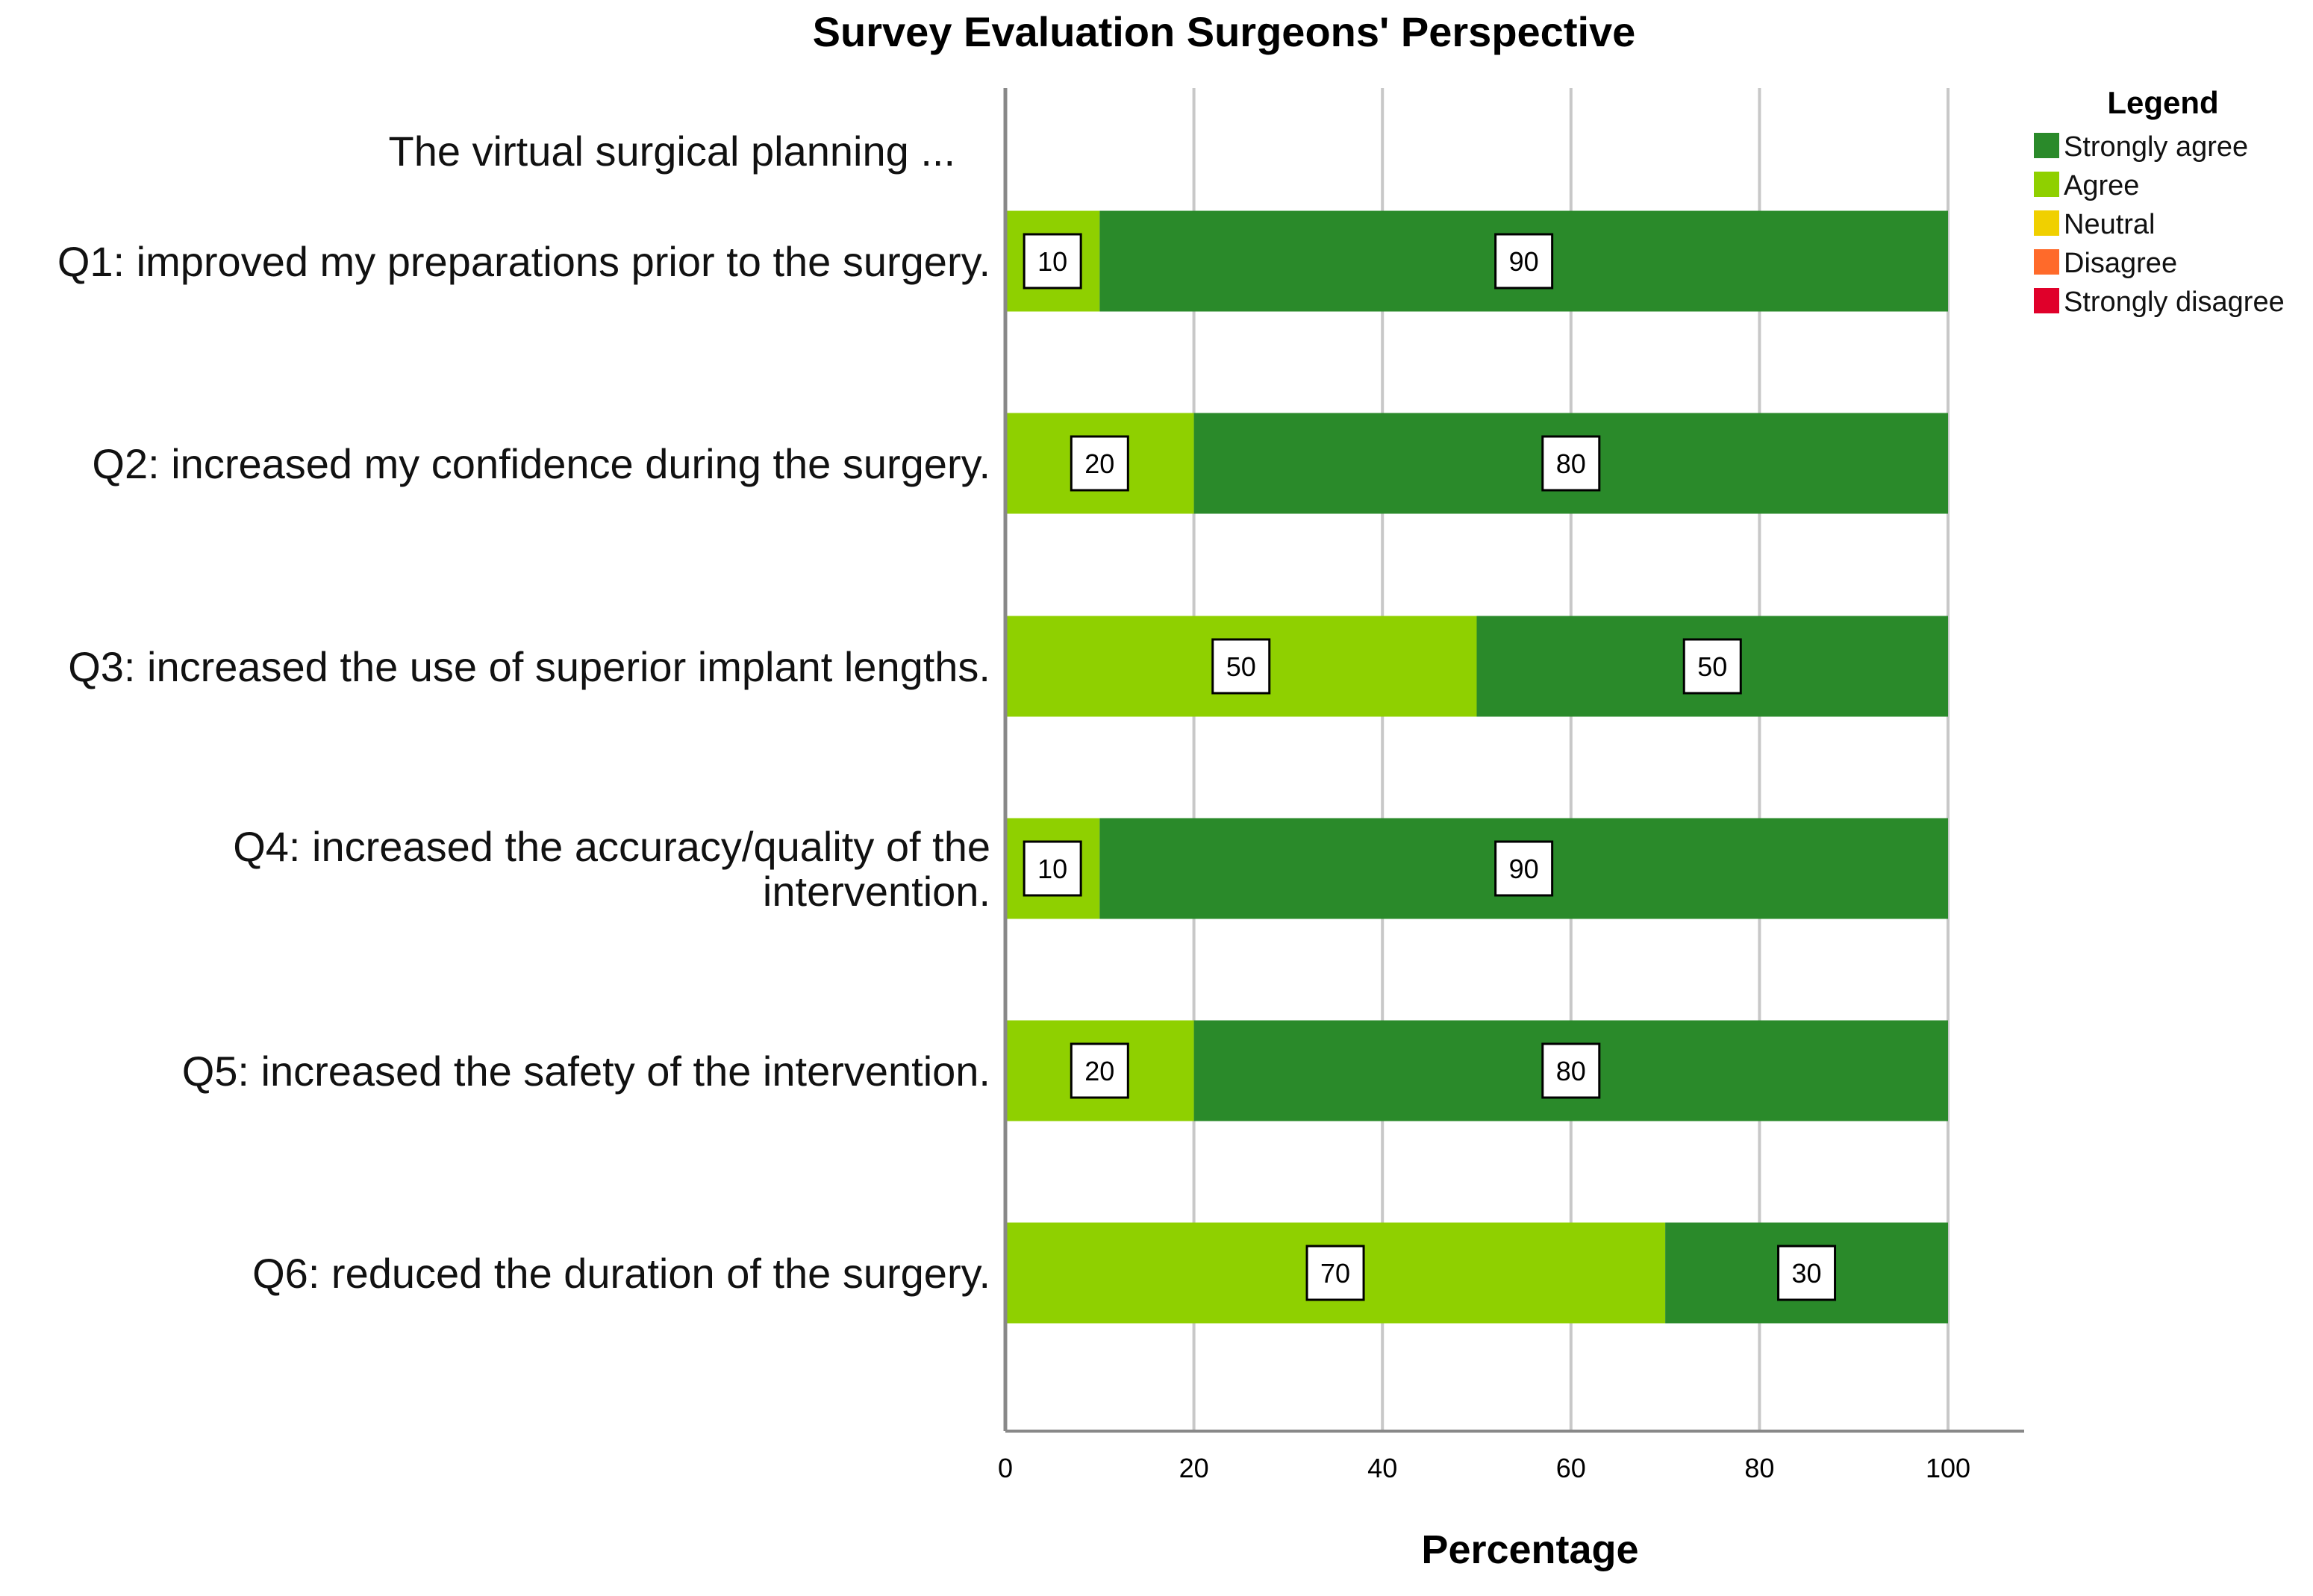 The image size is (2313, 1596). What do you see at coordinates (2174, 302) in the screenshot?
I see `legend-label: Strongly disagree` at bounding box center [2174, 302].